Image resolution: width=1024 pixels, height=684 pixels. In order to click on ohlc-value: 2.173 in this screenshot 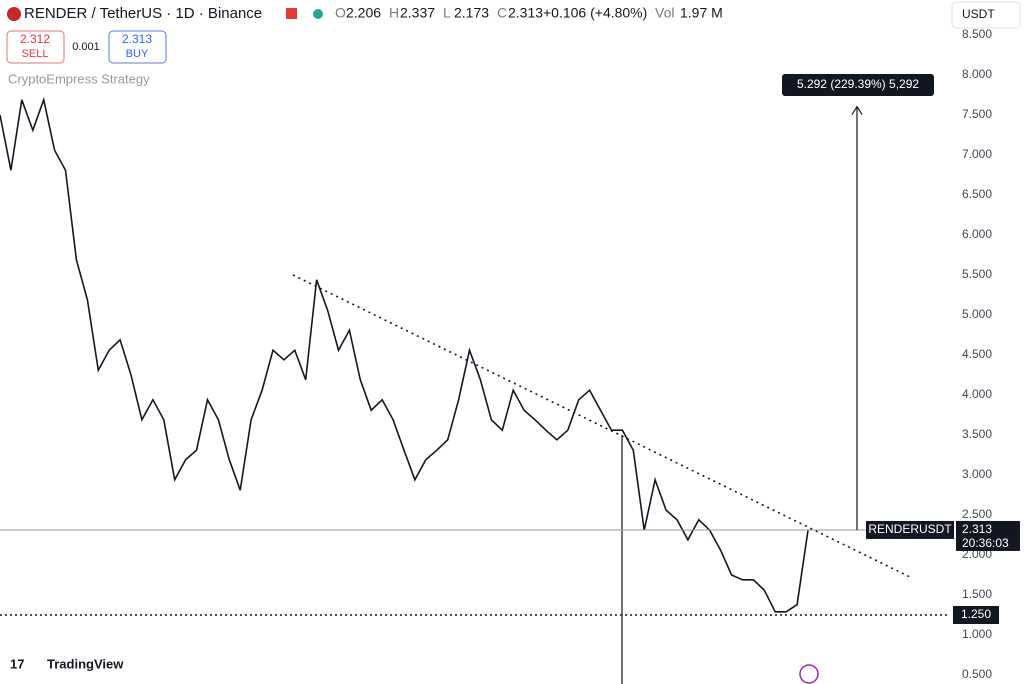, I will do `click(471, 13)`.